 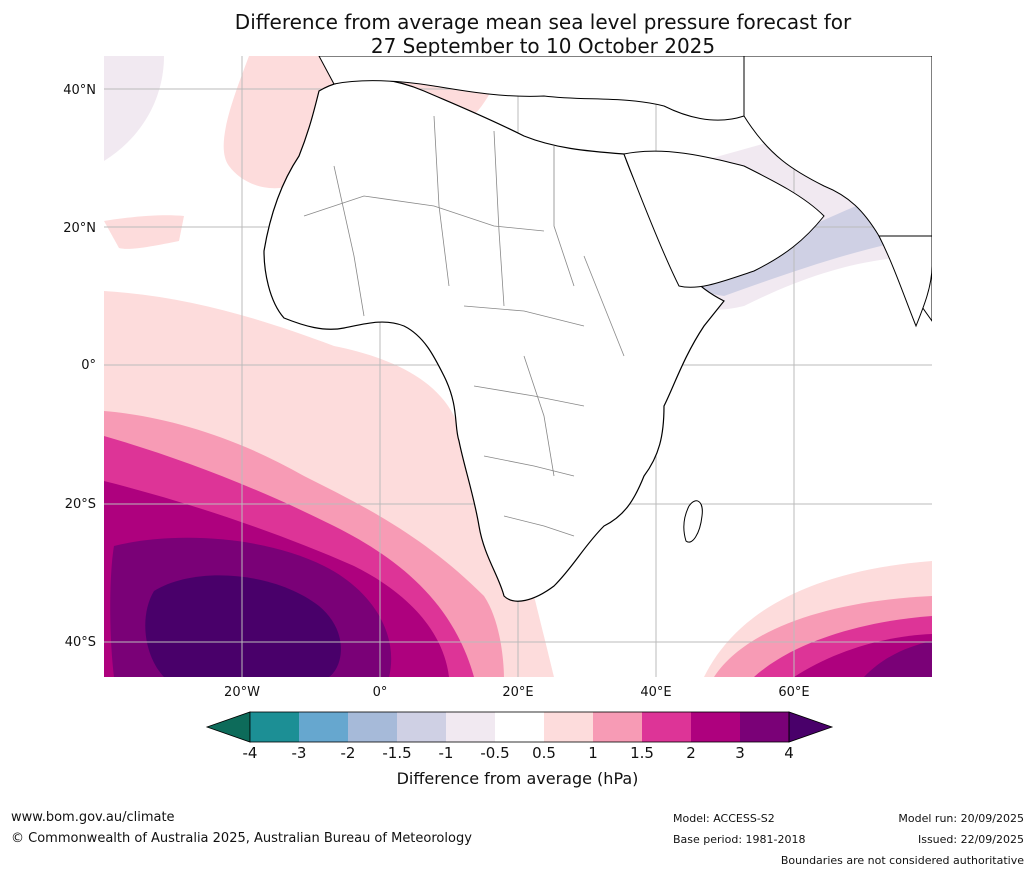 I want to click on lon-label-40e: 40°E, so click(x=656, y=692).